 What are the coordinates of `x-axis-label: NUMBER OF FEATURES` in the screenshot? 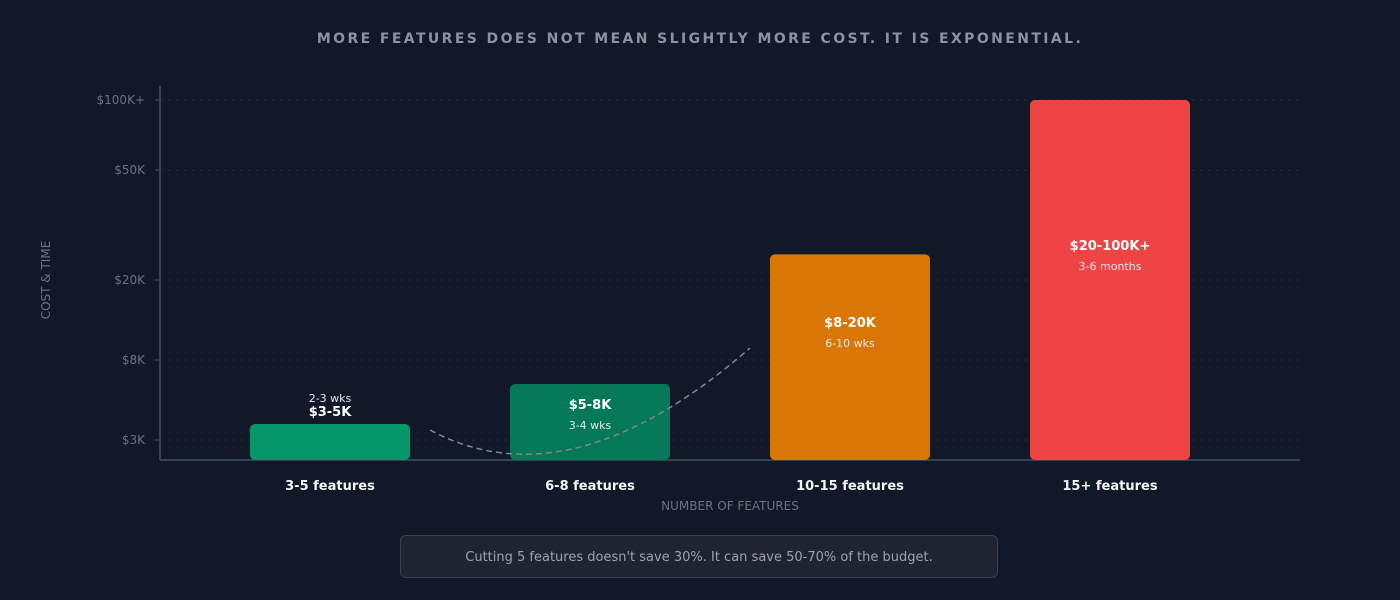 It's located at (730, 506).